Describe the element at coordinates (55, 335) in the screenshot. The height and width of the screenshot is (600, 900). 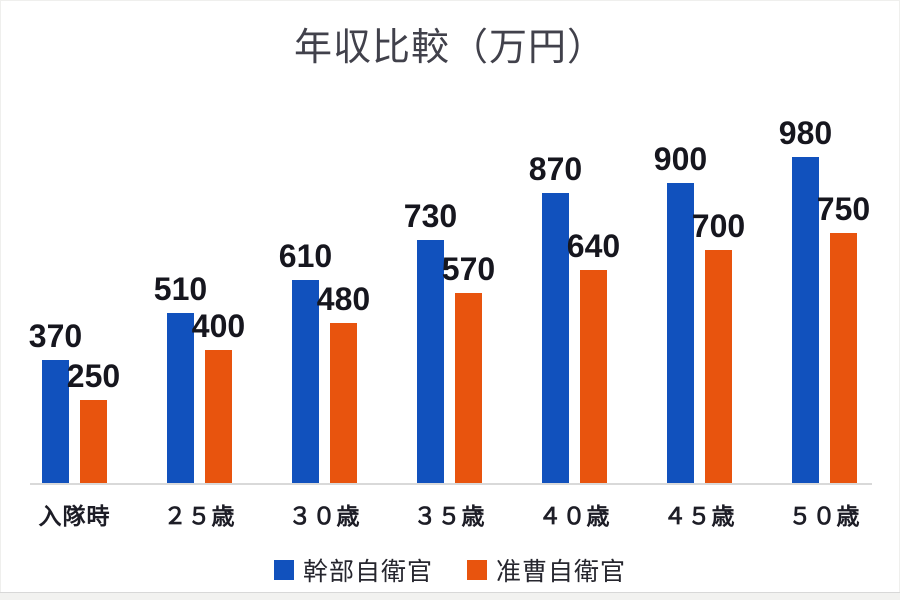
I see `bar-value-label: 370` at that location.